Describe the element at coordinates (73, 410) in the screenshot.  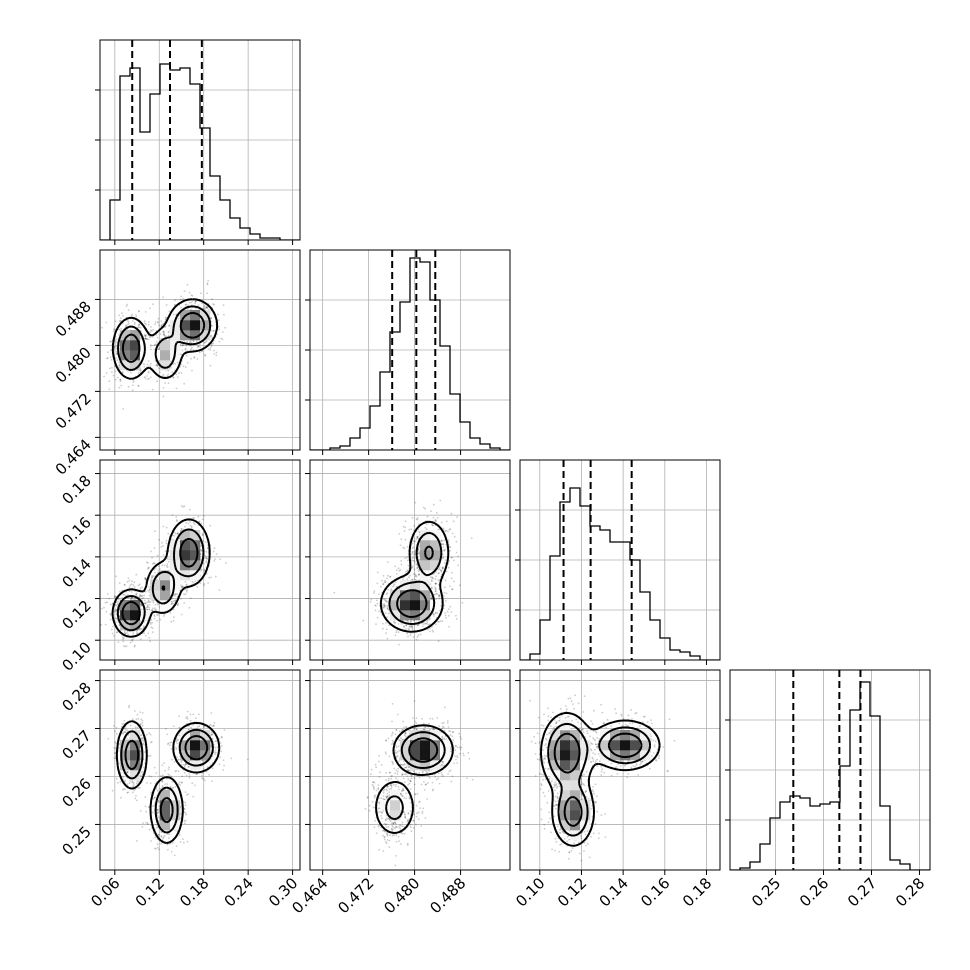
I see `y-tick-label: 0.472` at that location.